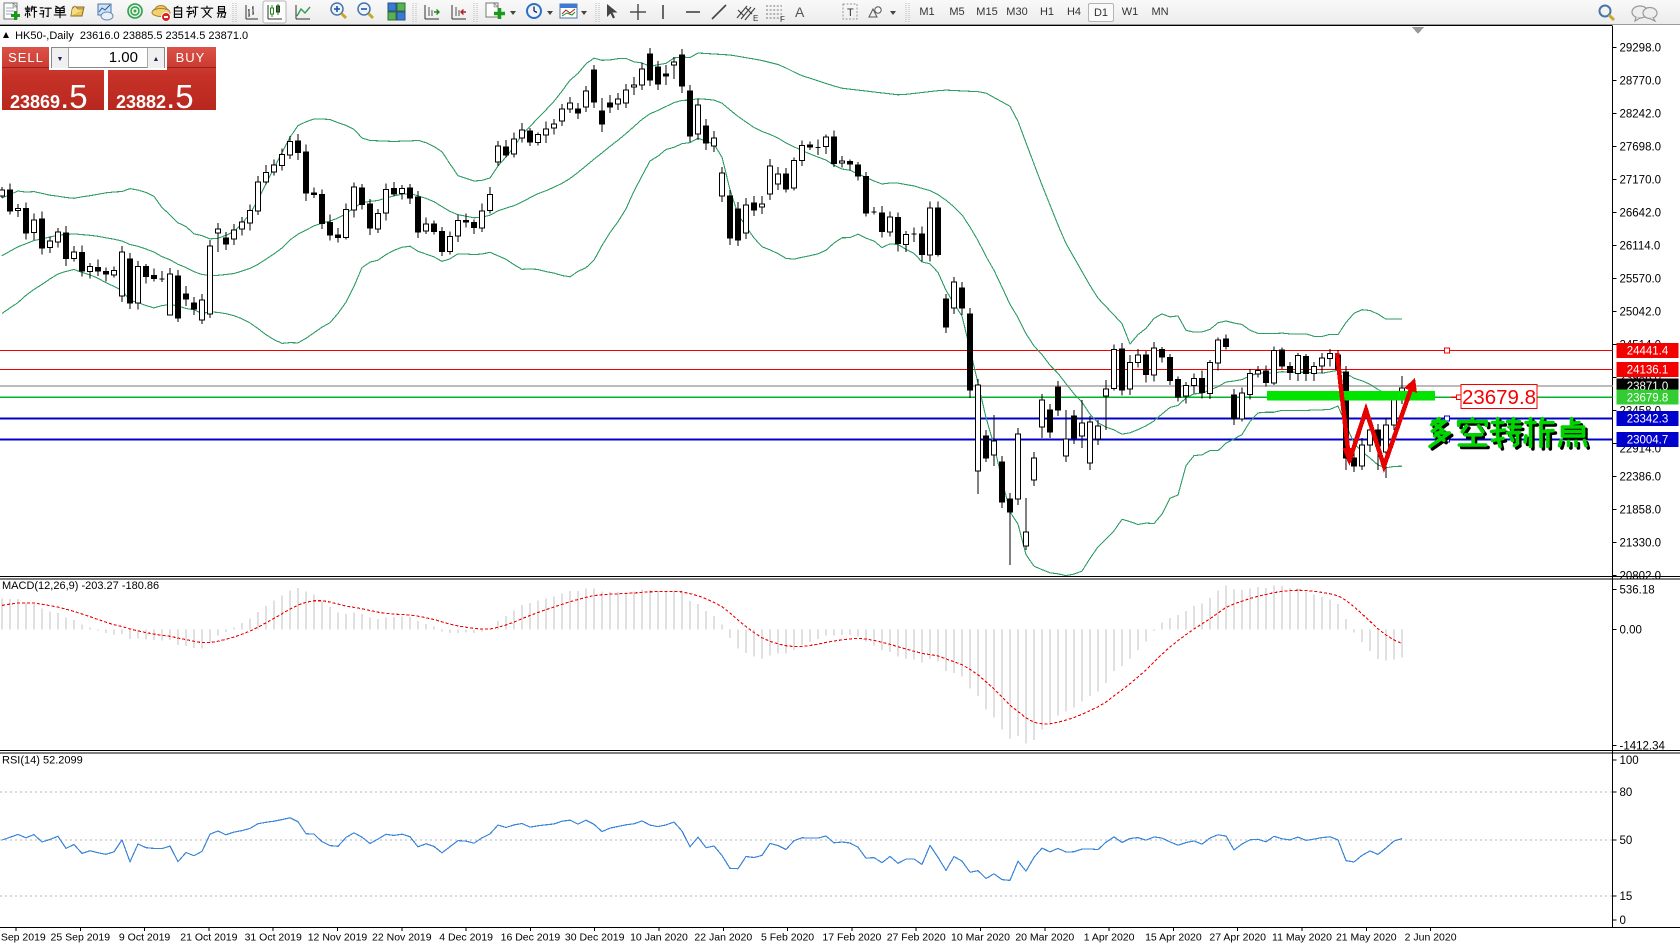 The image size is (1680, 944). What do you see at coordinates (851, 938) in the screenshot?
I see `svg-text: 17 Feb 2020` at bounding box center [851, 938].